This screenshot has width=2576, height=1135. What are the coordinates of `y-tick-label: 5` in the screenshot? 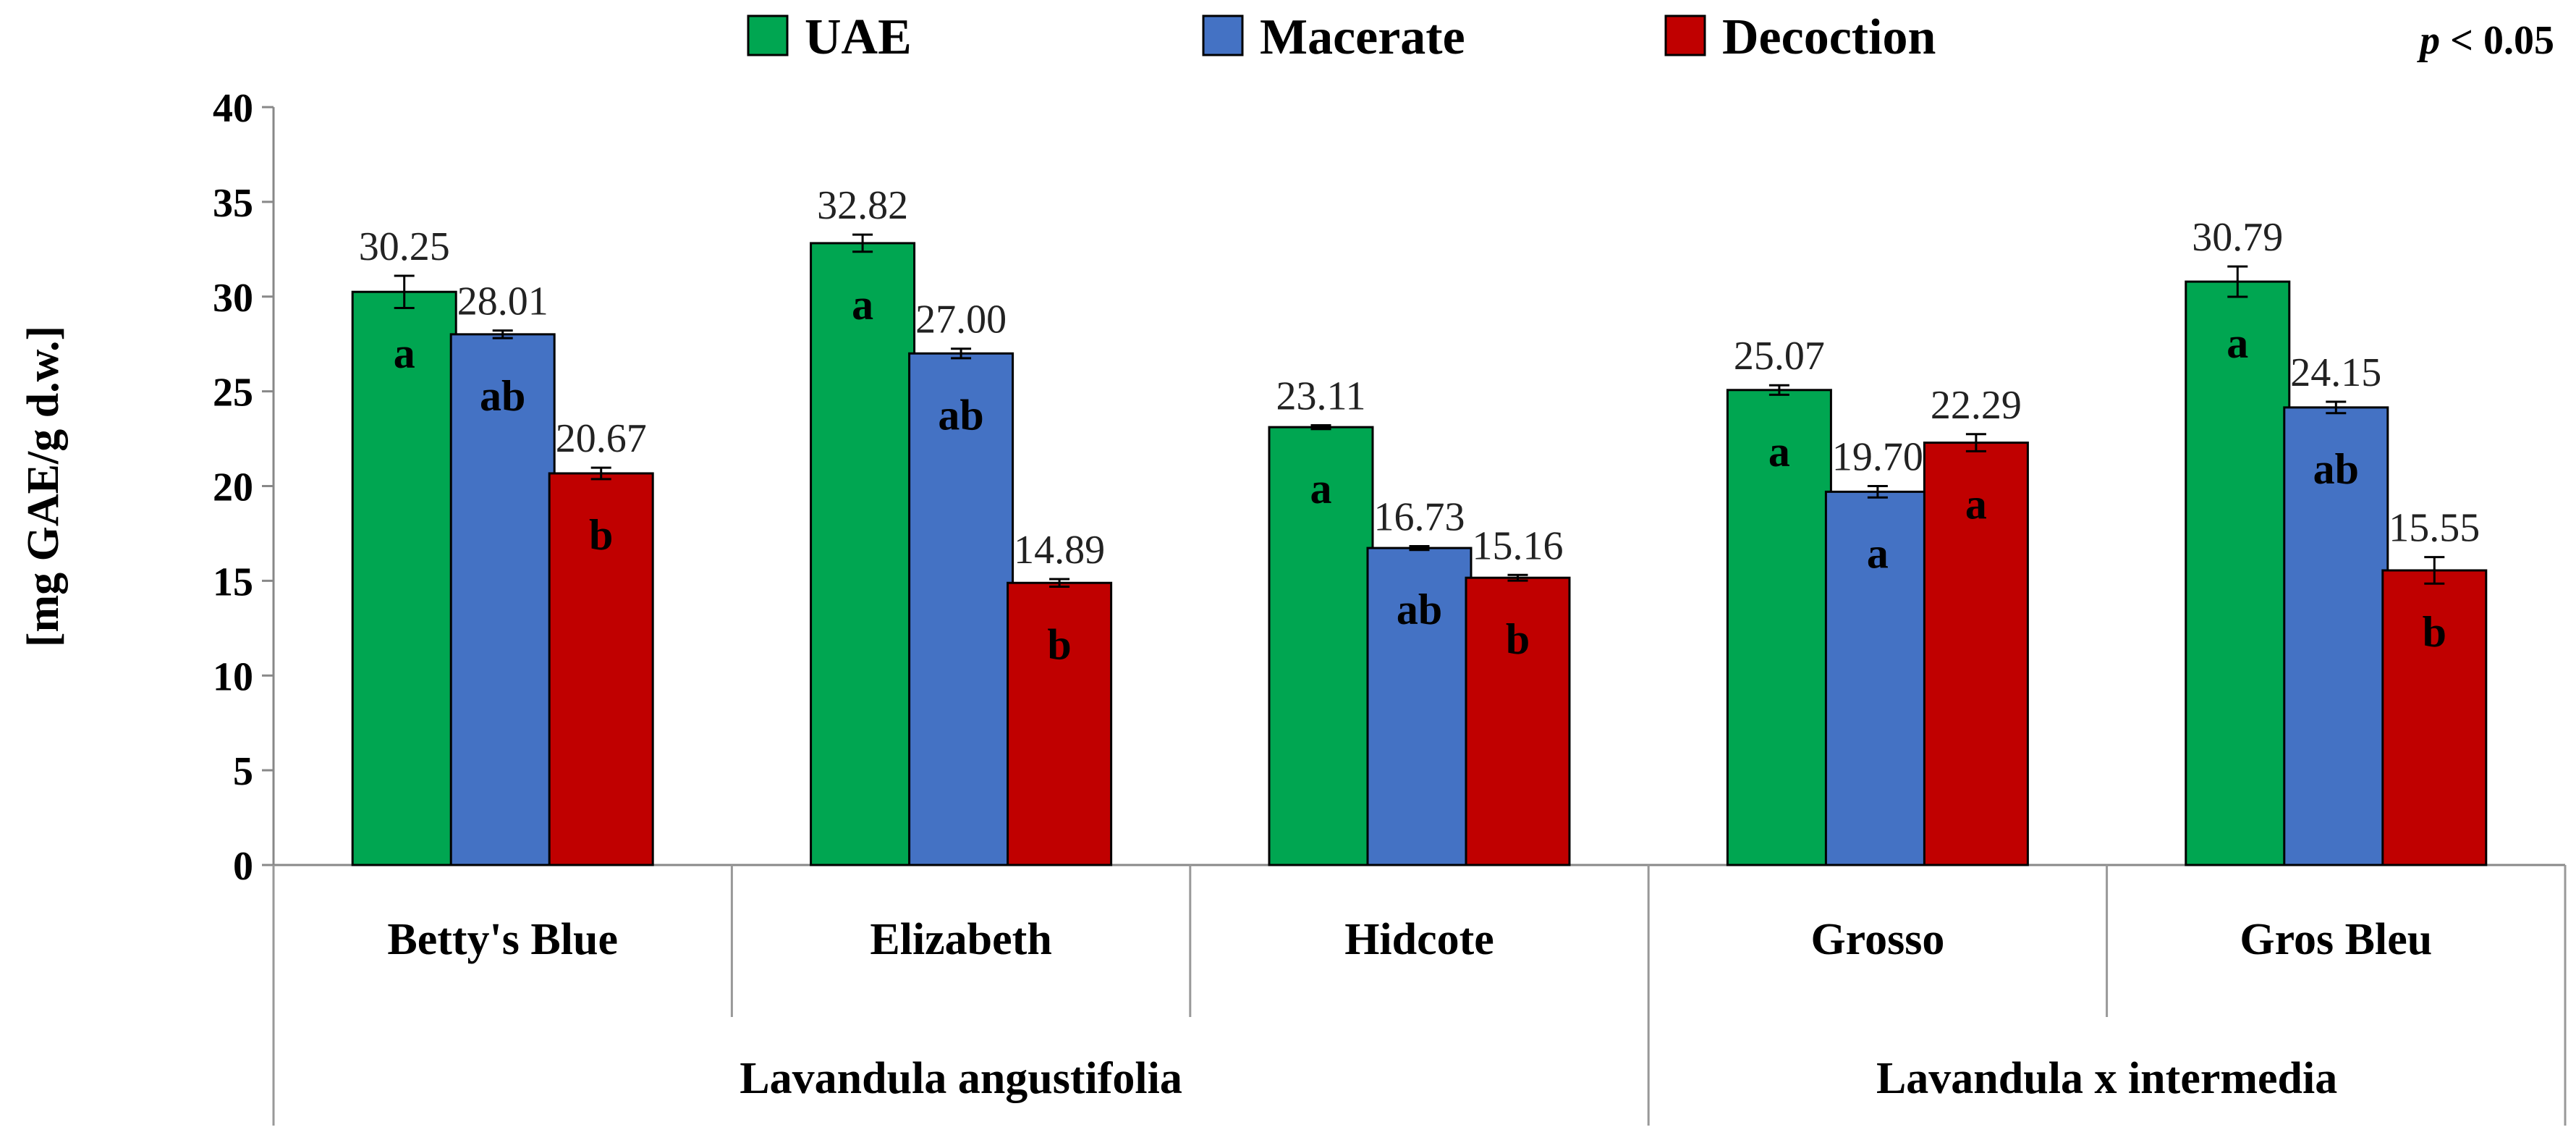 It's located at (243, 771).